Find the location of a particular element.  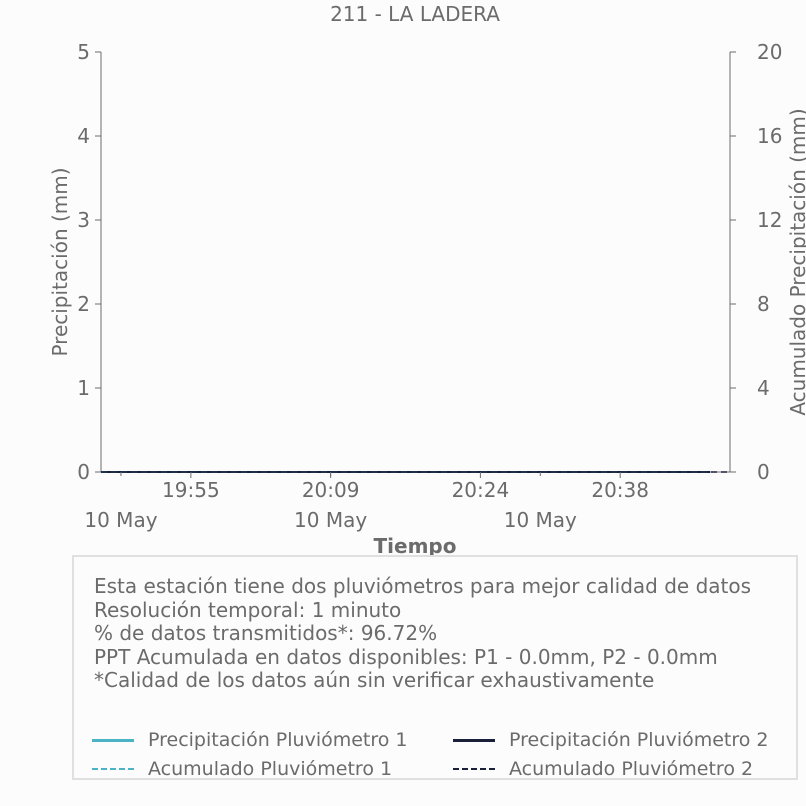

y-tick-label: 2 is located at coordinates (83, 304).